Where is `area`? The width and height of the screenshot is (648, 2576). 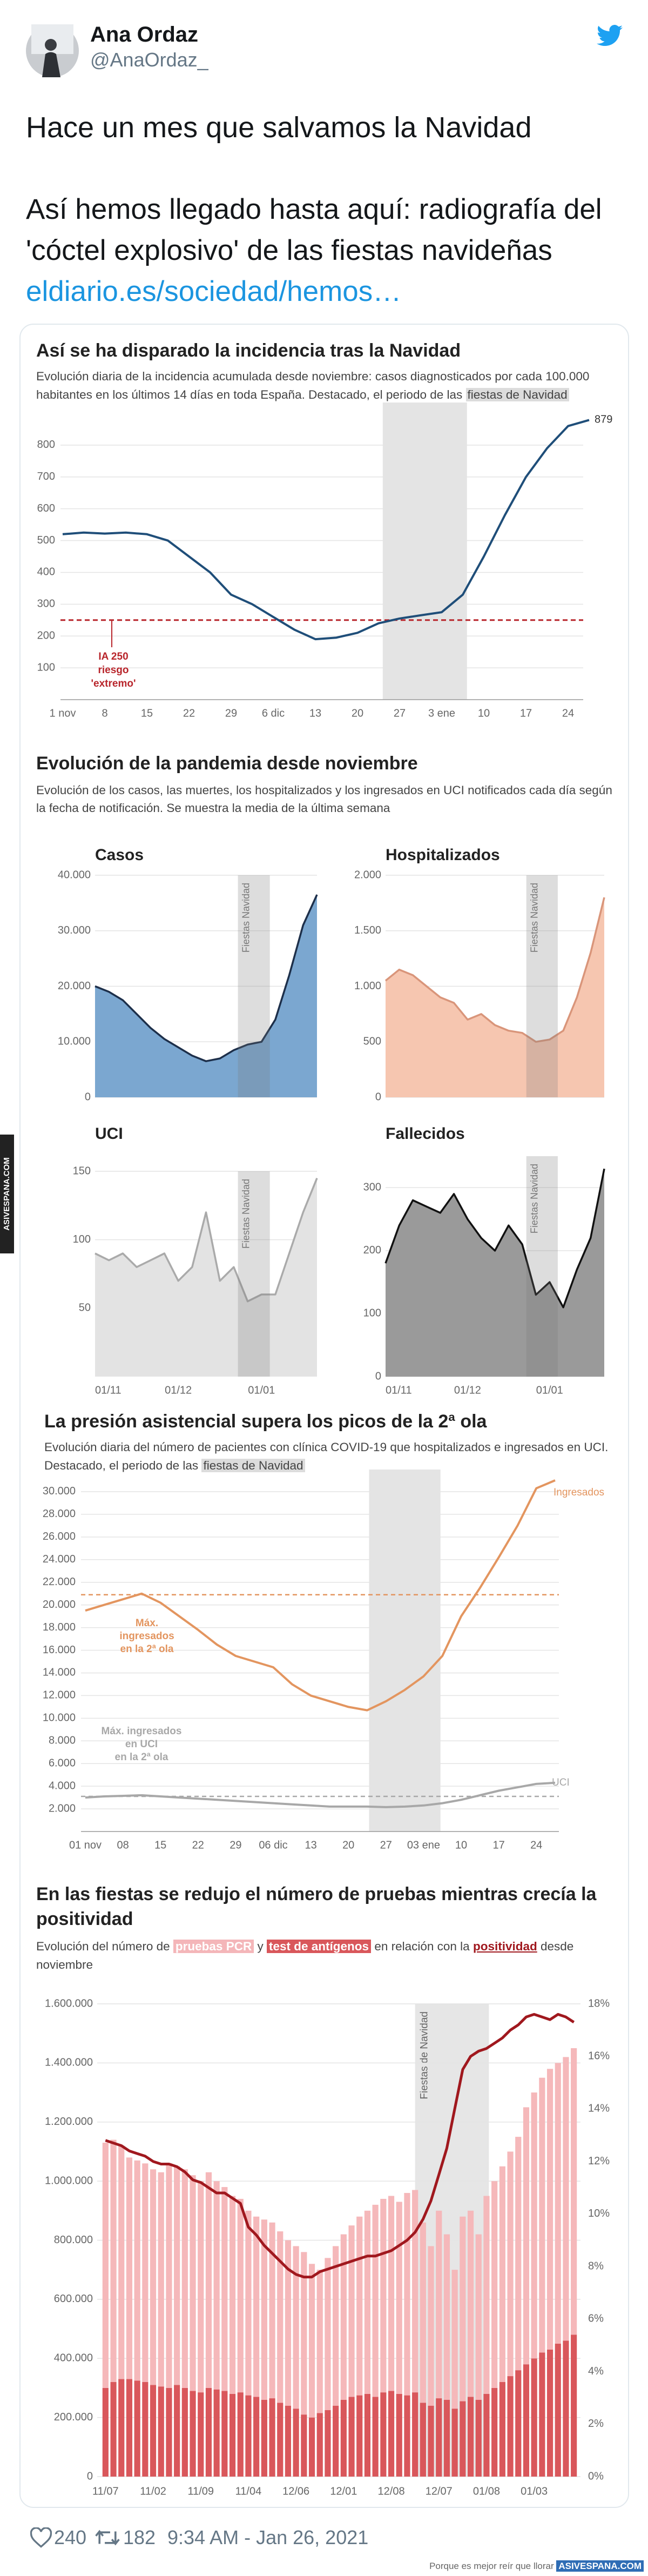 area is located at coordinates (206, 996).